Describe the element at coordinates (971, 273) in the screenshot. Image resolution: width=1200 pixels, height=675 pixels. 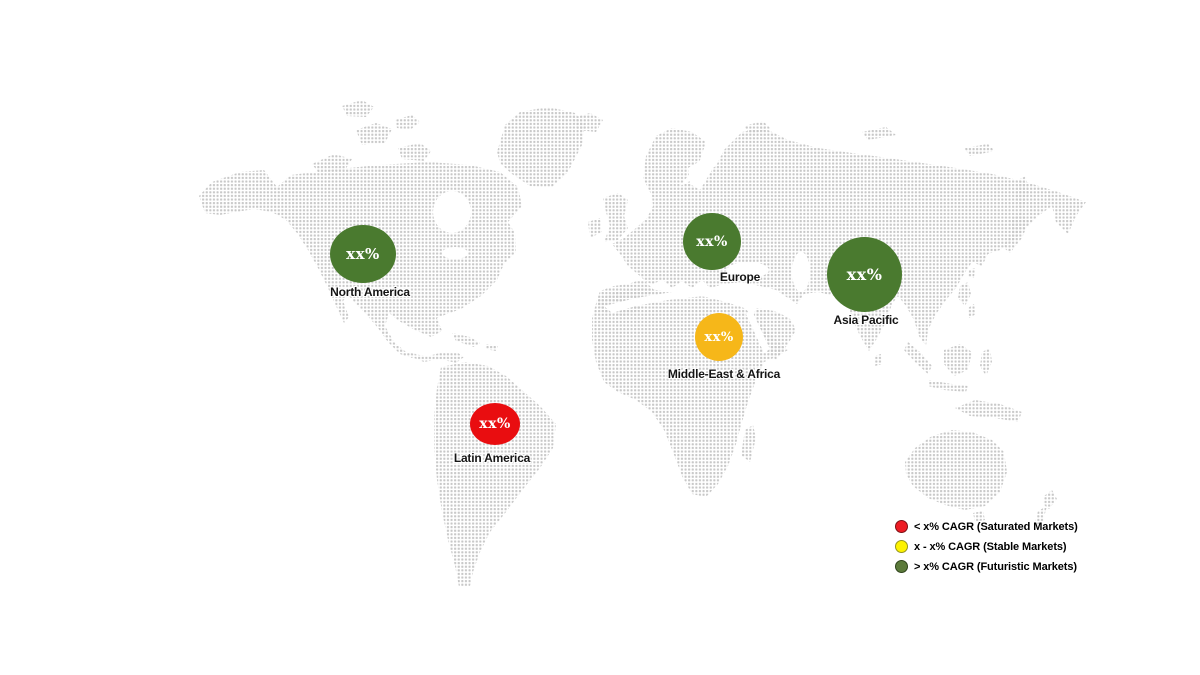
I see `island-taiwan` at that location.